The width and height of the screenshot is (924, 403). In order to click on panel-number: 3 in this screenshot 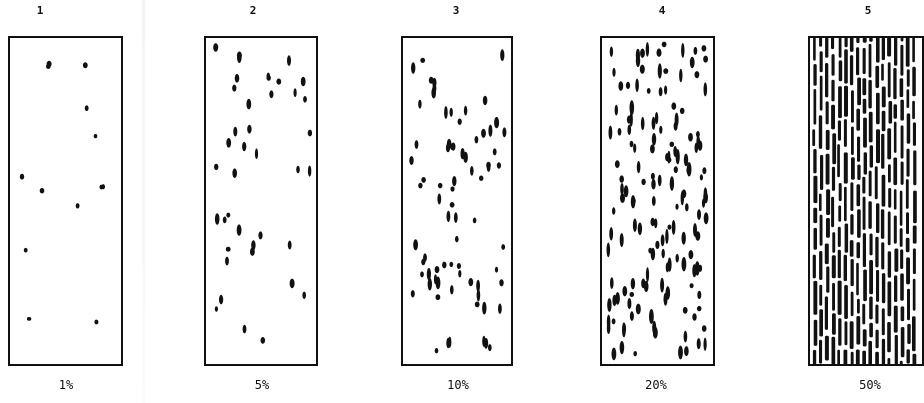, I will do `click(456, 10)`.